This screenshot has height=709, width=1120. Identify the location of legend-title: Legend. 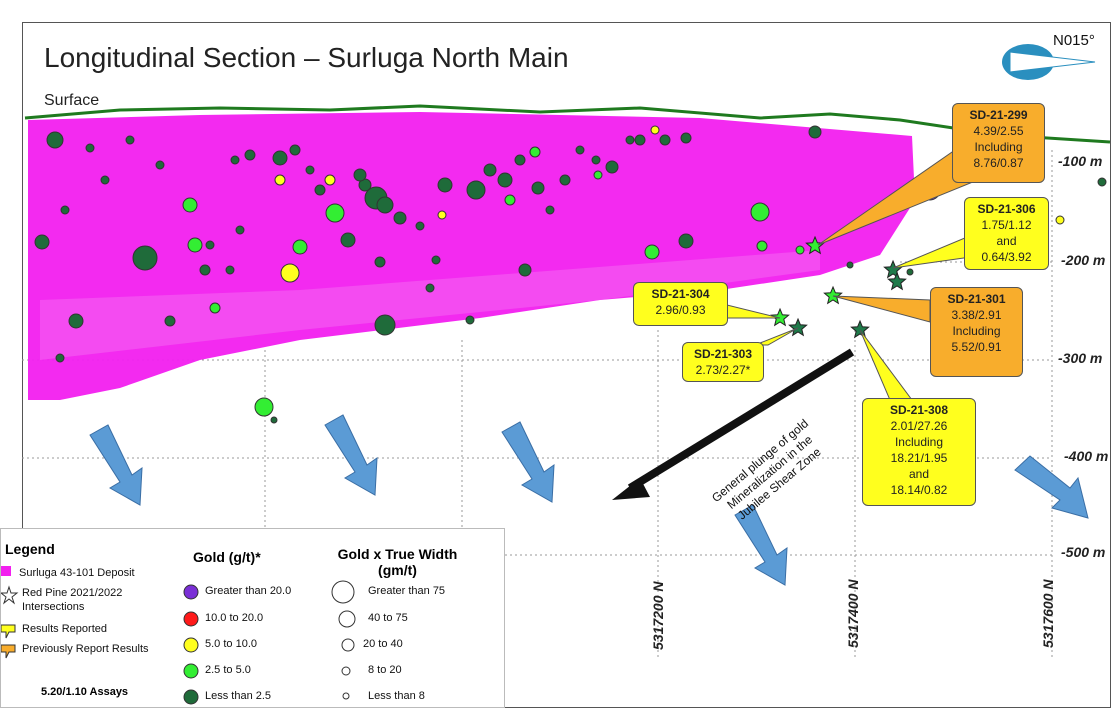
(30, 549).